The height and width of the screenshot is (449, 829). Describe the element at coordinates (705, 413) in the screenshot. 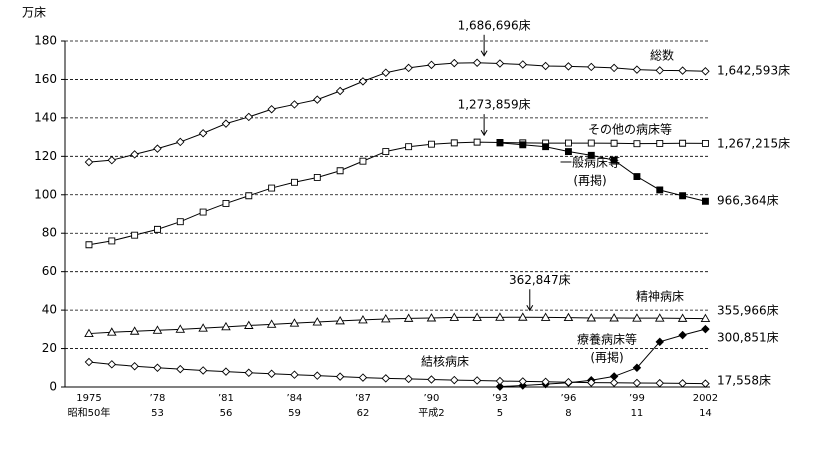

I see `x-tick-sublabel: 14` at that location.